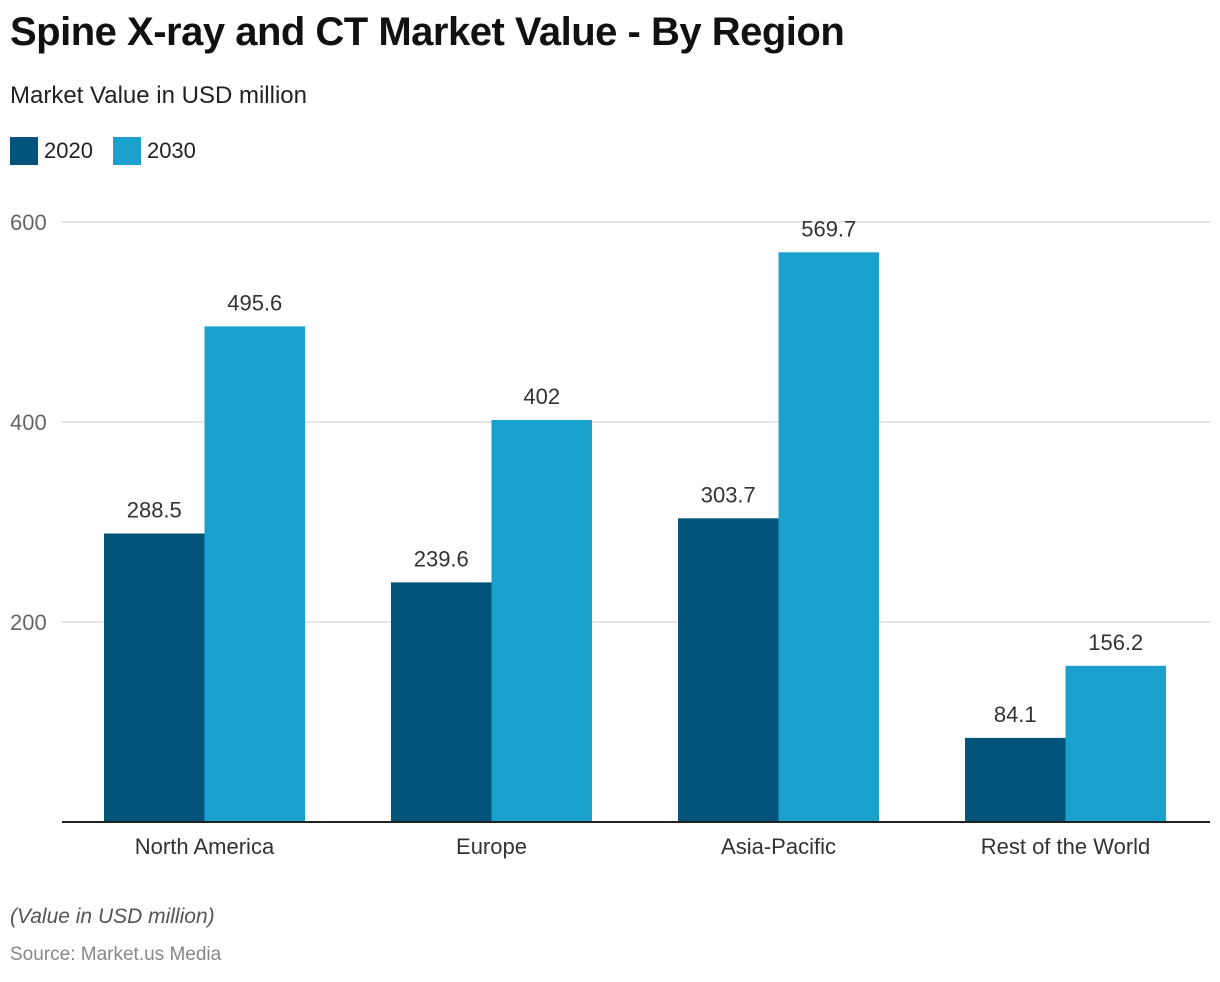 This screenshot has height=982, width=1220. Describe the element at coordinates (28, 222) in the screenshot. I see `y-tick-label: 600` at that location.